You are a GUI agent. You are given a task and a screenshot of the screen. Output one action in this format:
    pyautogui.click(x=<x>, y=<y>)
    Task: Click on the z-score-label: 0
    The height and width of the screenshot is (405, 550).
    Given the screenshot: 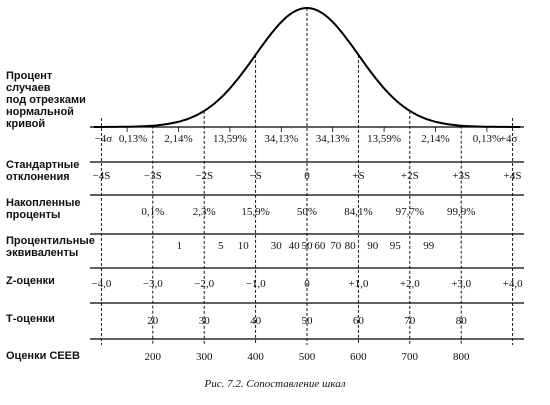 What is the action you would take?
    pyautogui.click(x=307, y=284)
    